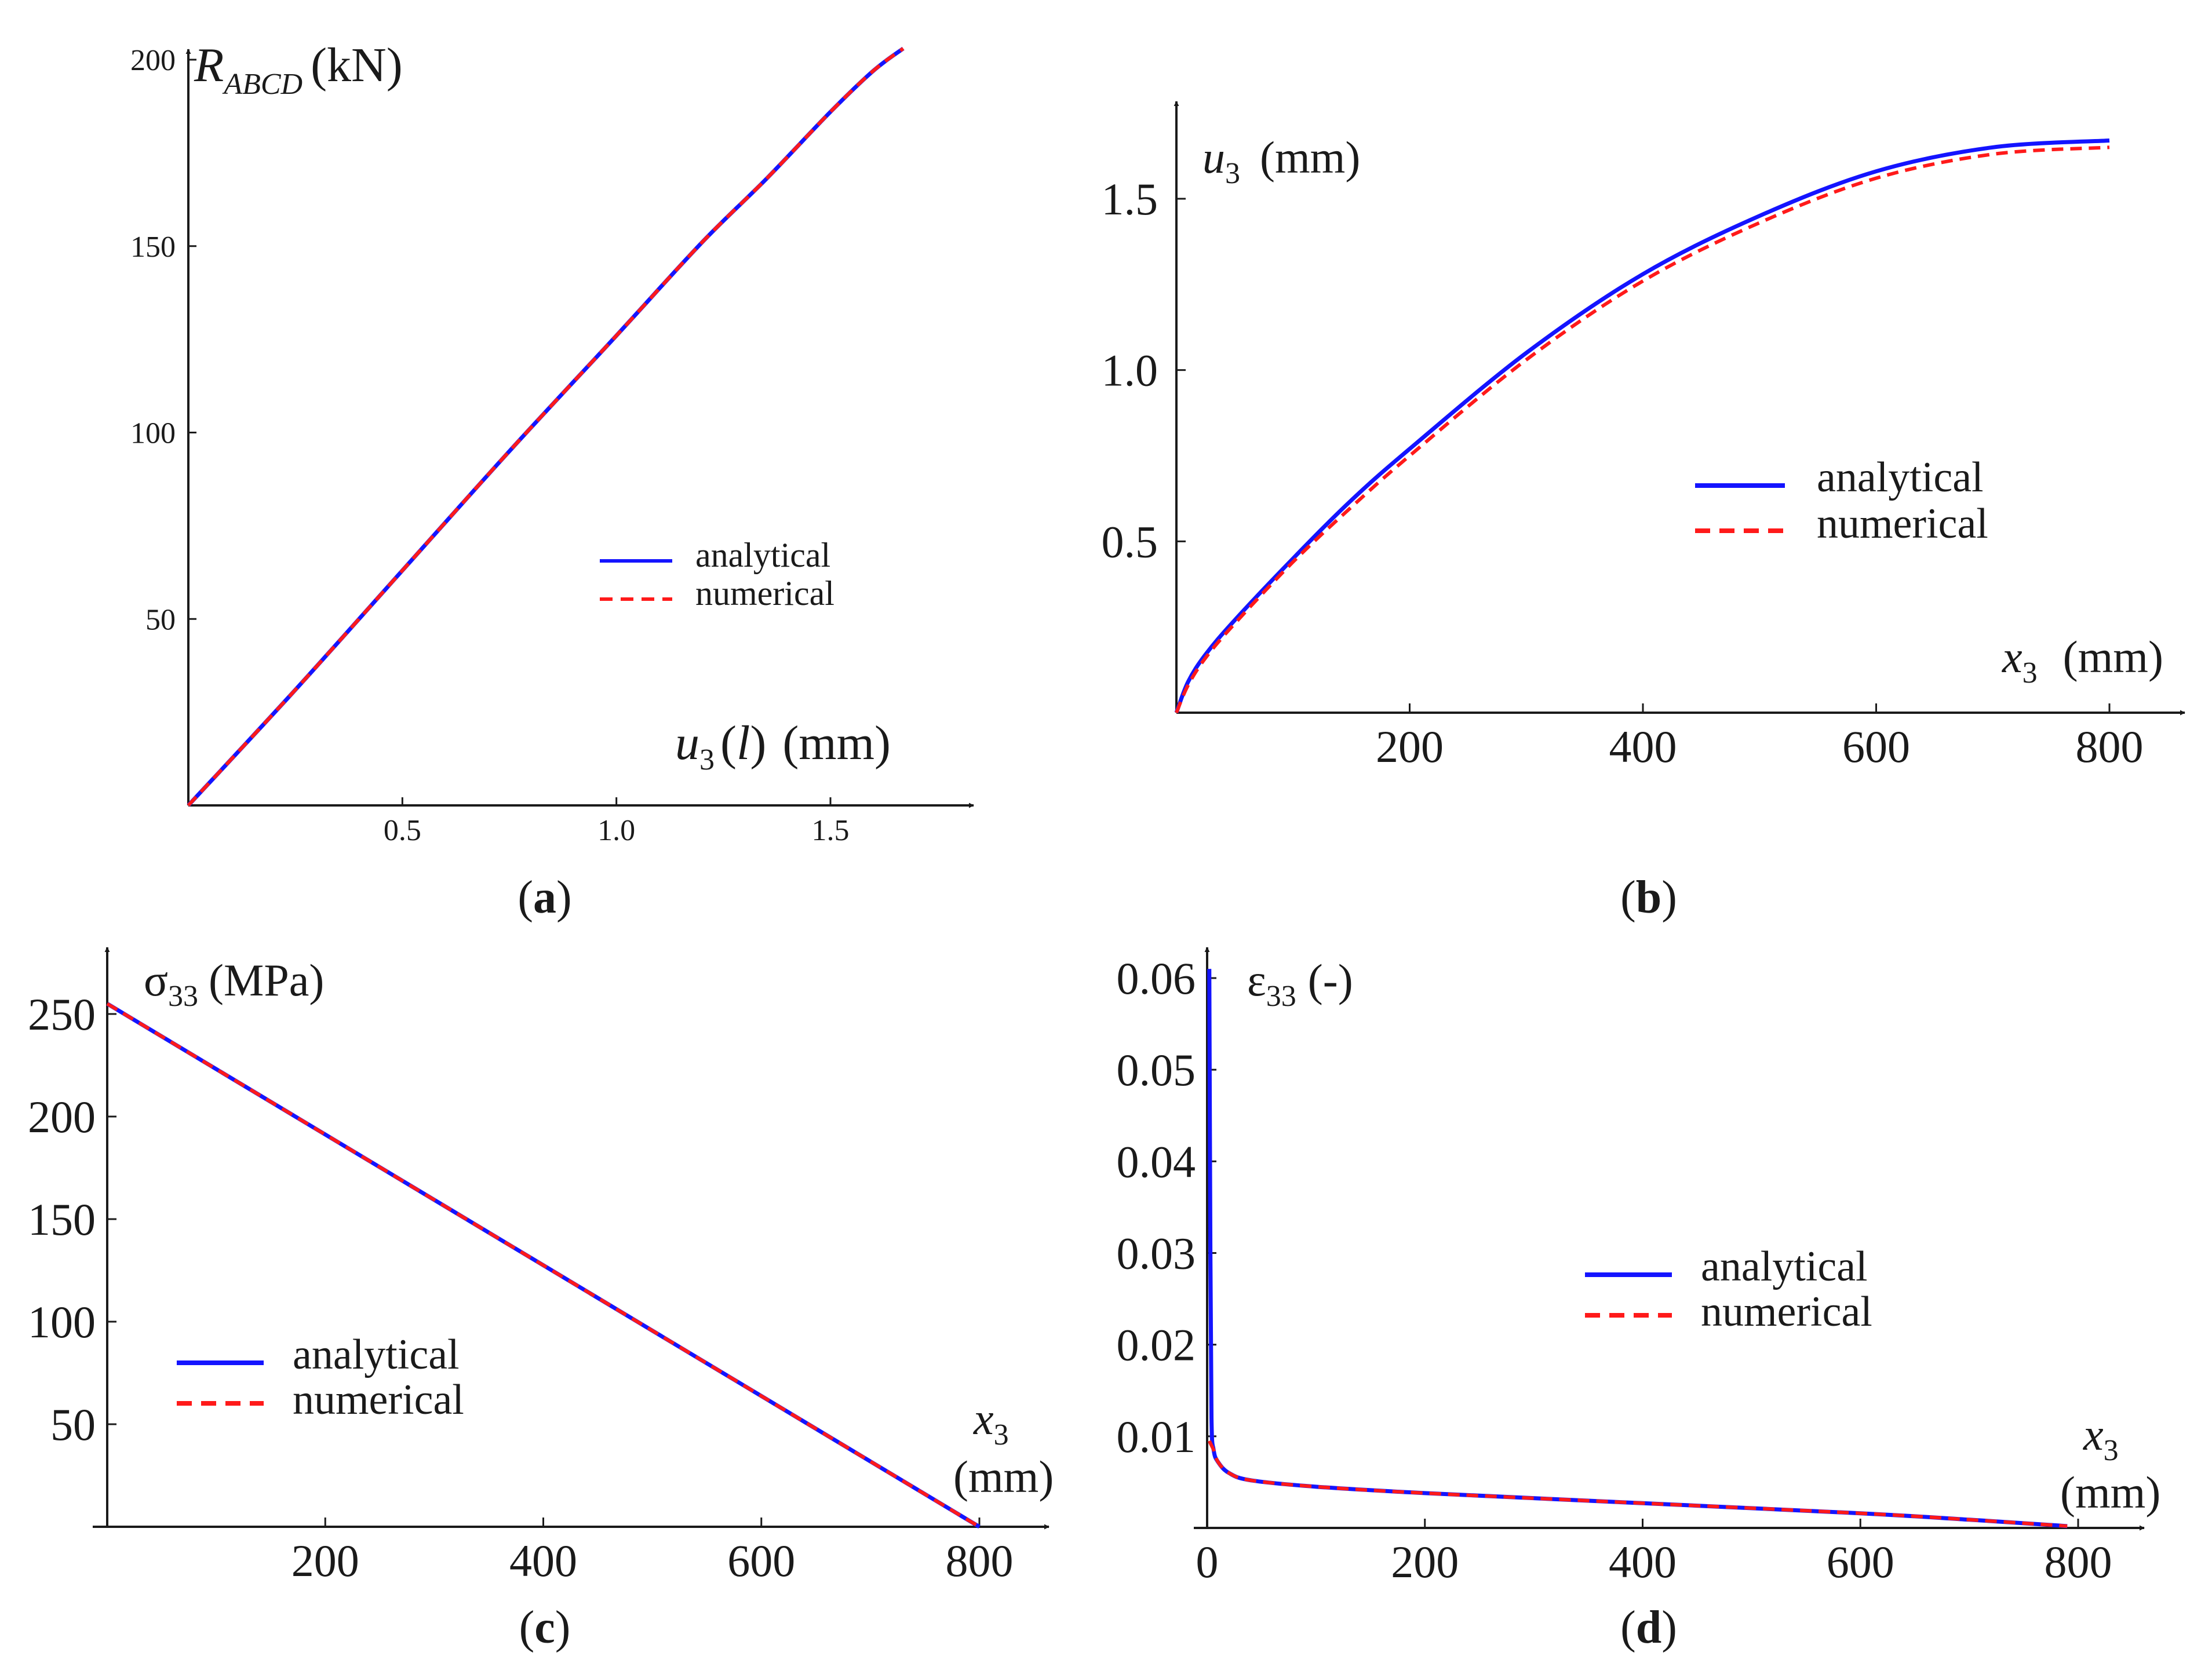 This screenshot has width=2212, height=1667. I want to click on panel-b-label: (b), so click(1649, 897).